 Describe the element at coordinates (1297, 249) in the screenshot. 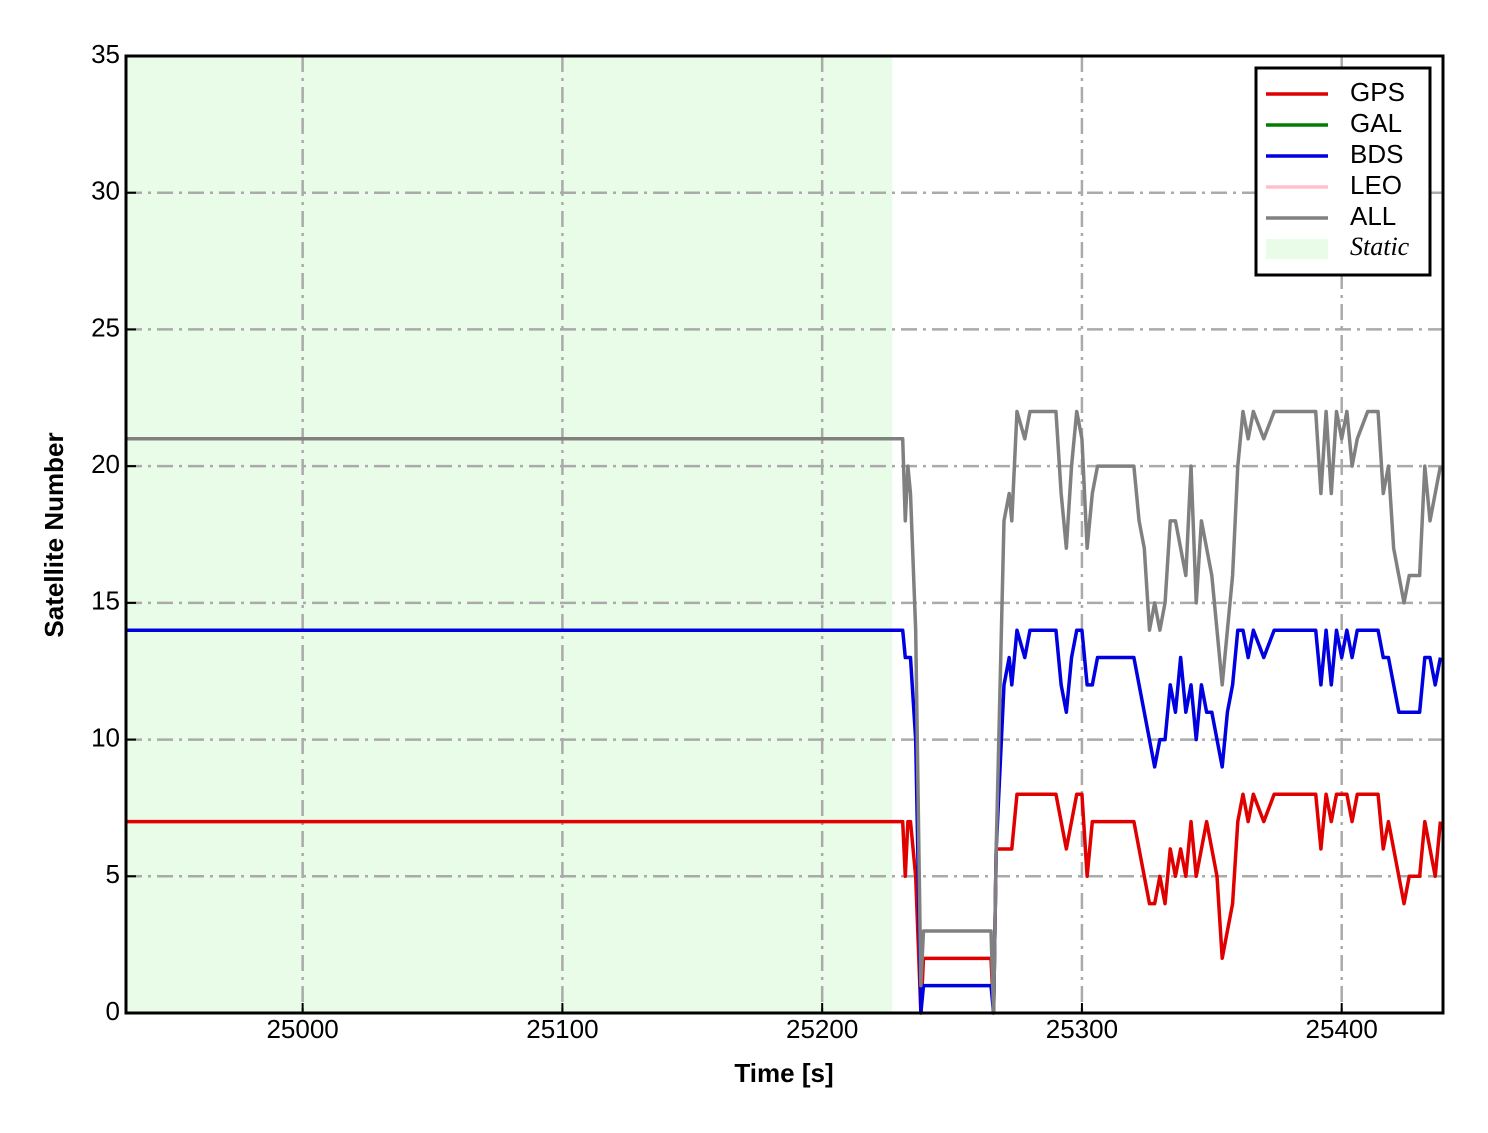

I see `legend-swatch` at that location.